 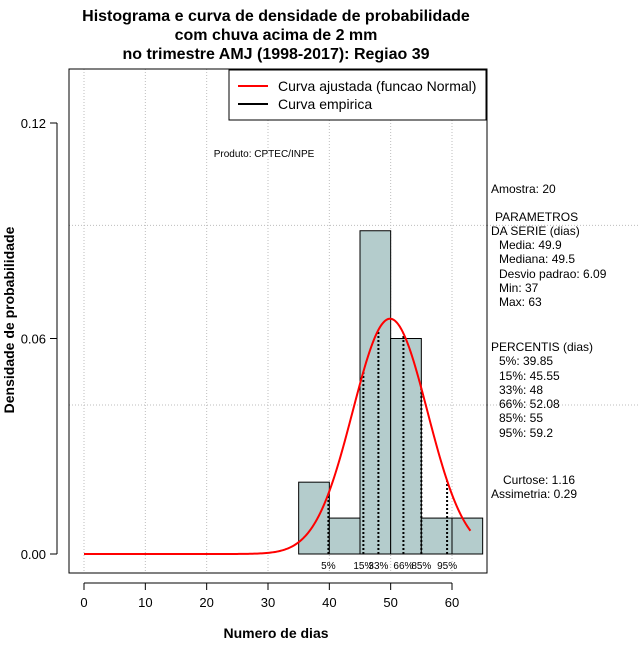 What do you see at coordinates (452, 602) in the screenshot?
I see `x-tick-label-60: 60` at bounding box center [452, 602].